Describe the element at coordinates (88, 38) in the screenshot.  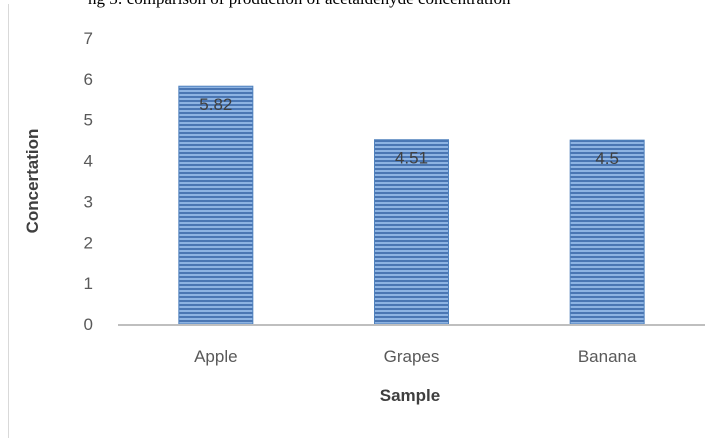
I see `y-tick-label: 7` at that location.